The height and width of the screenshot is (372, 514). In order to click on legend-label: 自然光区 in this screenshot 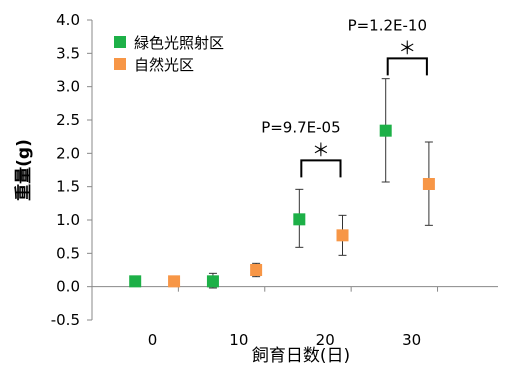, I will do `click(164, 65)`.